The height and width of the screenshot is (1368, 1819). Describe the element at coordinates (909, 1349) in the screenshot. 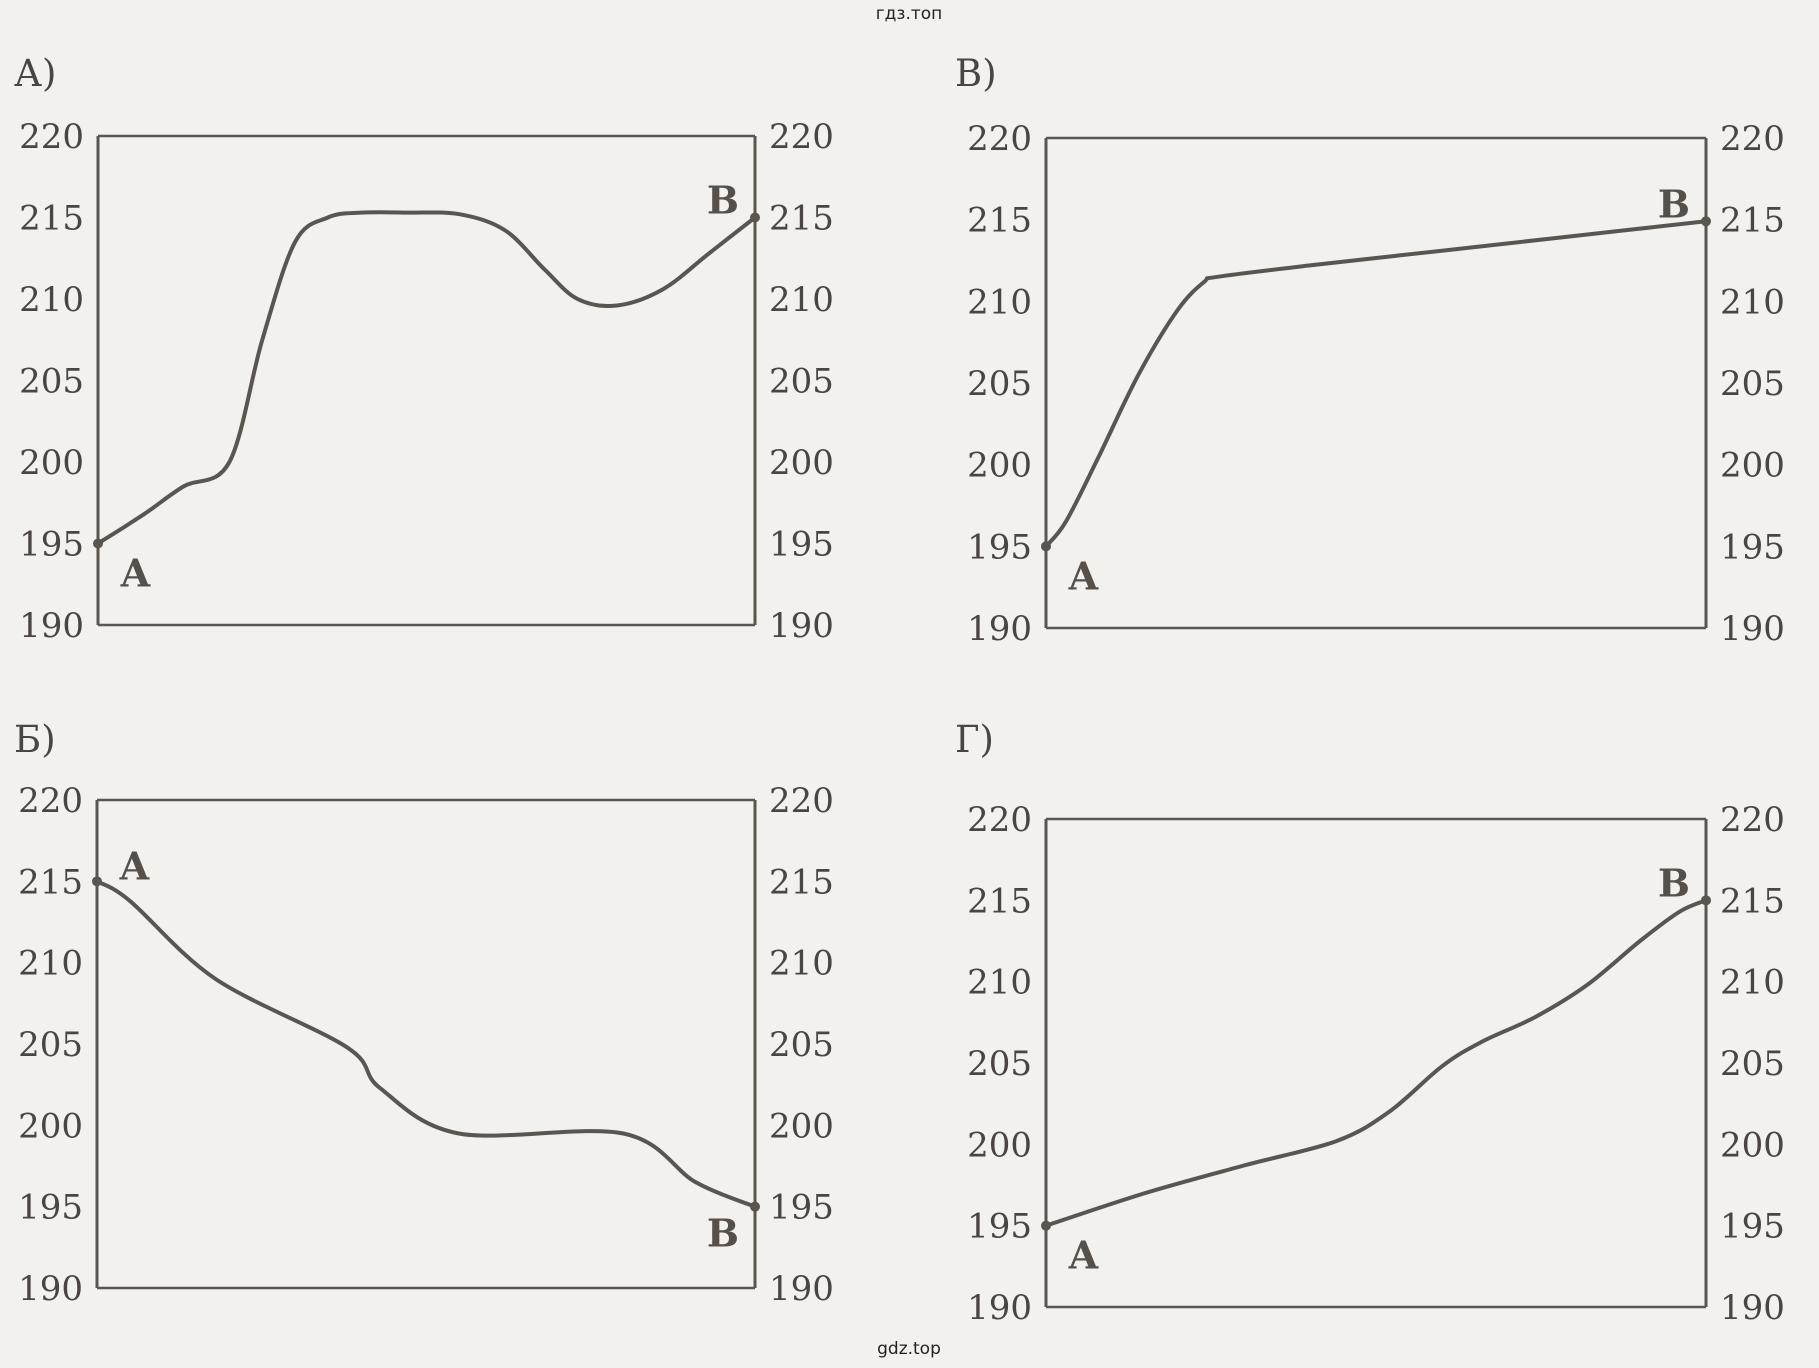

I see `watermark-bottom: gdz.top` at that location.